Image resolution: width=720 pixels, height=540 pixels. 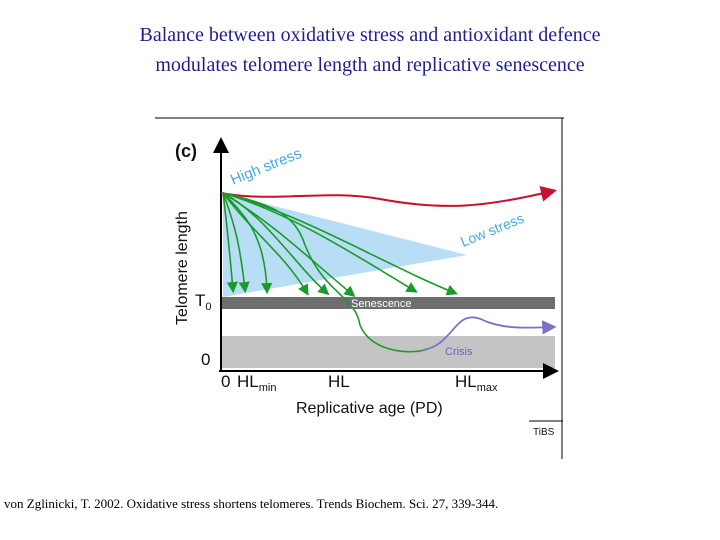 I want to click on senescence-band, so click(x=388, y=303).